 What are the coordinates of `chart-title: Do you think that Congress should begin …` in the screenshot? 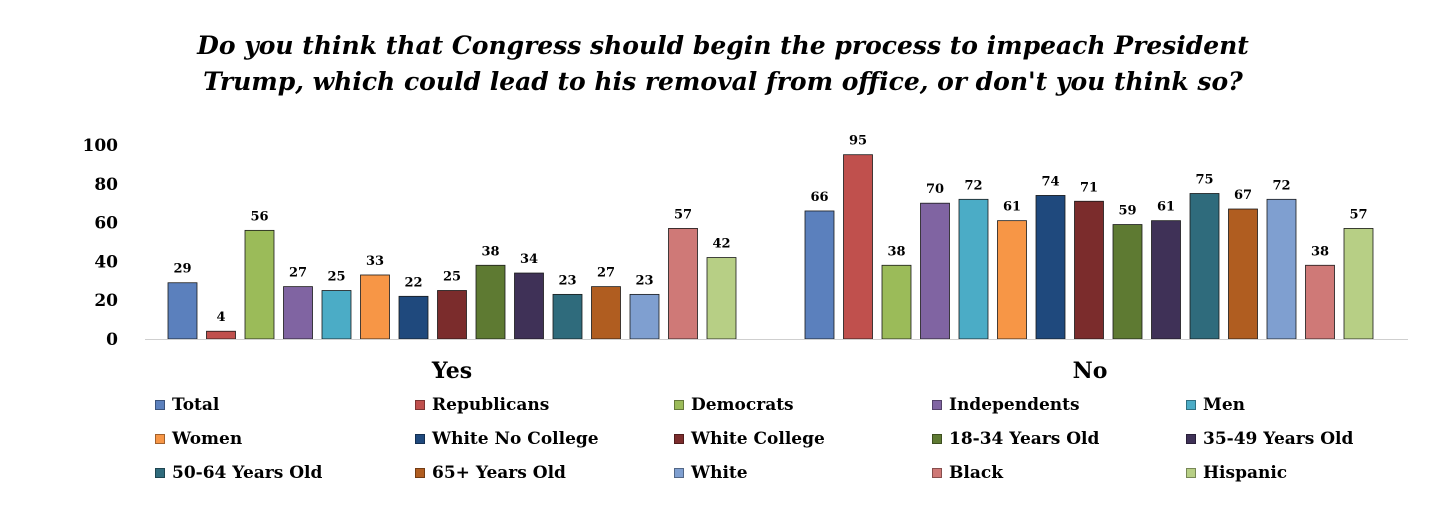 It's located at (723, 64).